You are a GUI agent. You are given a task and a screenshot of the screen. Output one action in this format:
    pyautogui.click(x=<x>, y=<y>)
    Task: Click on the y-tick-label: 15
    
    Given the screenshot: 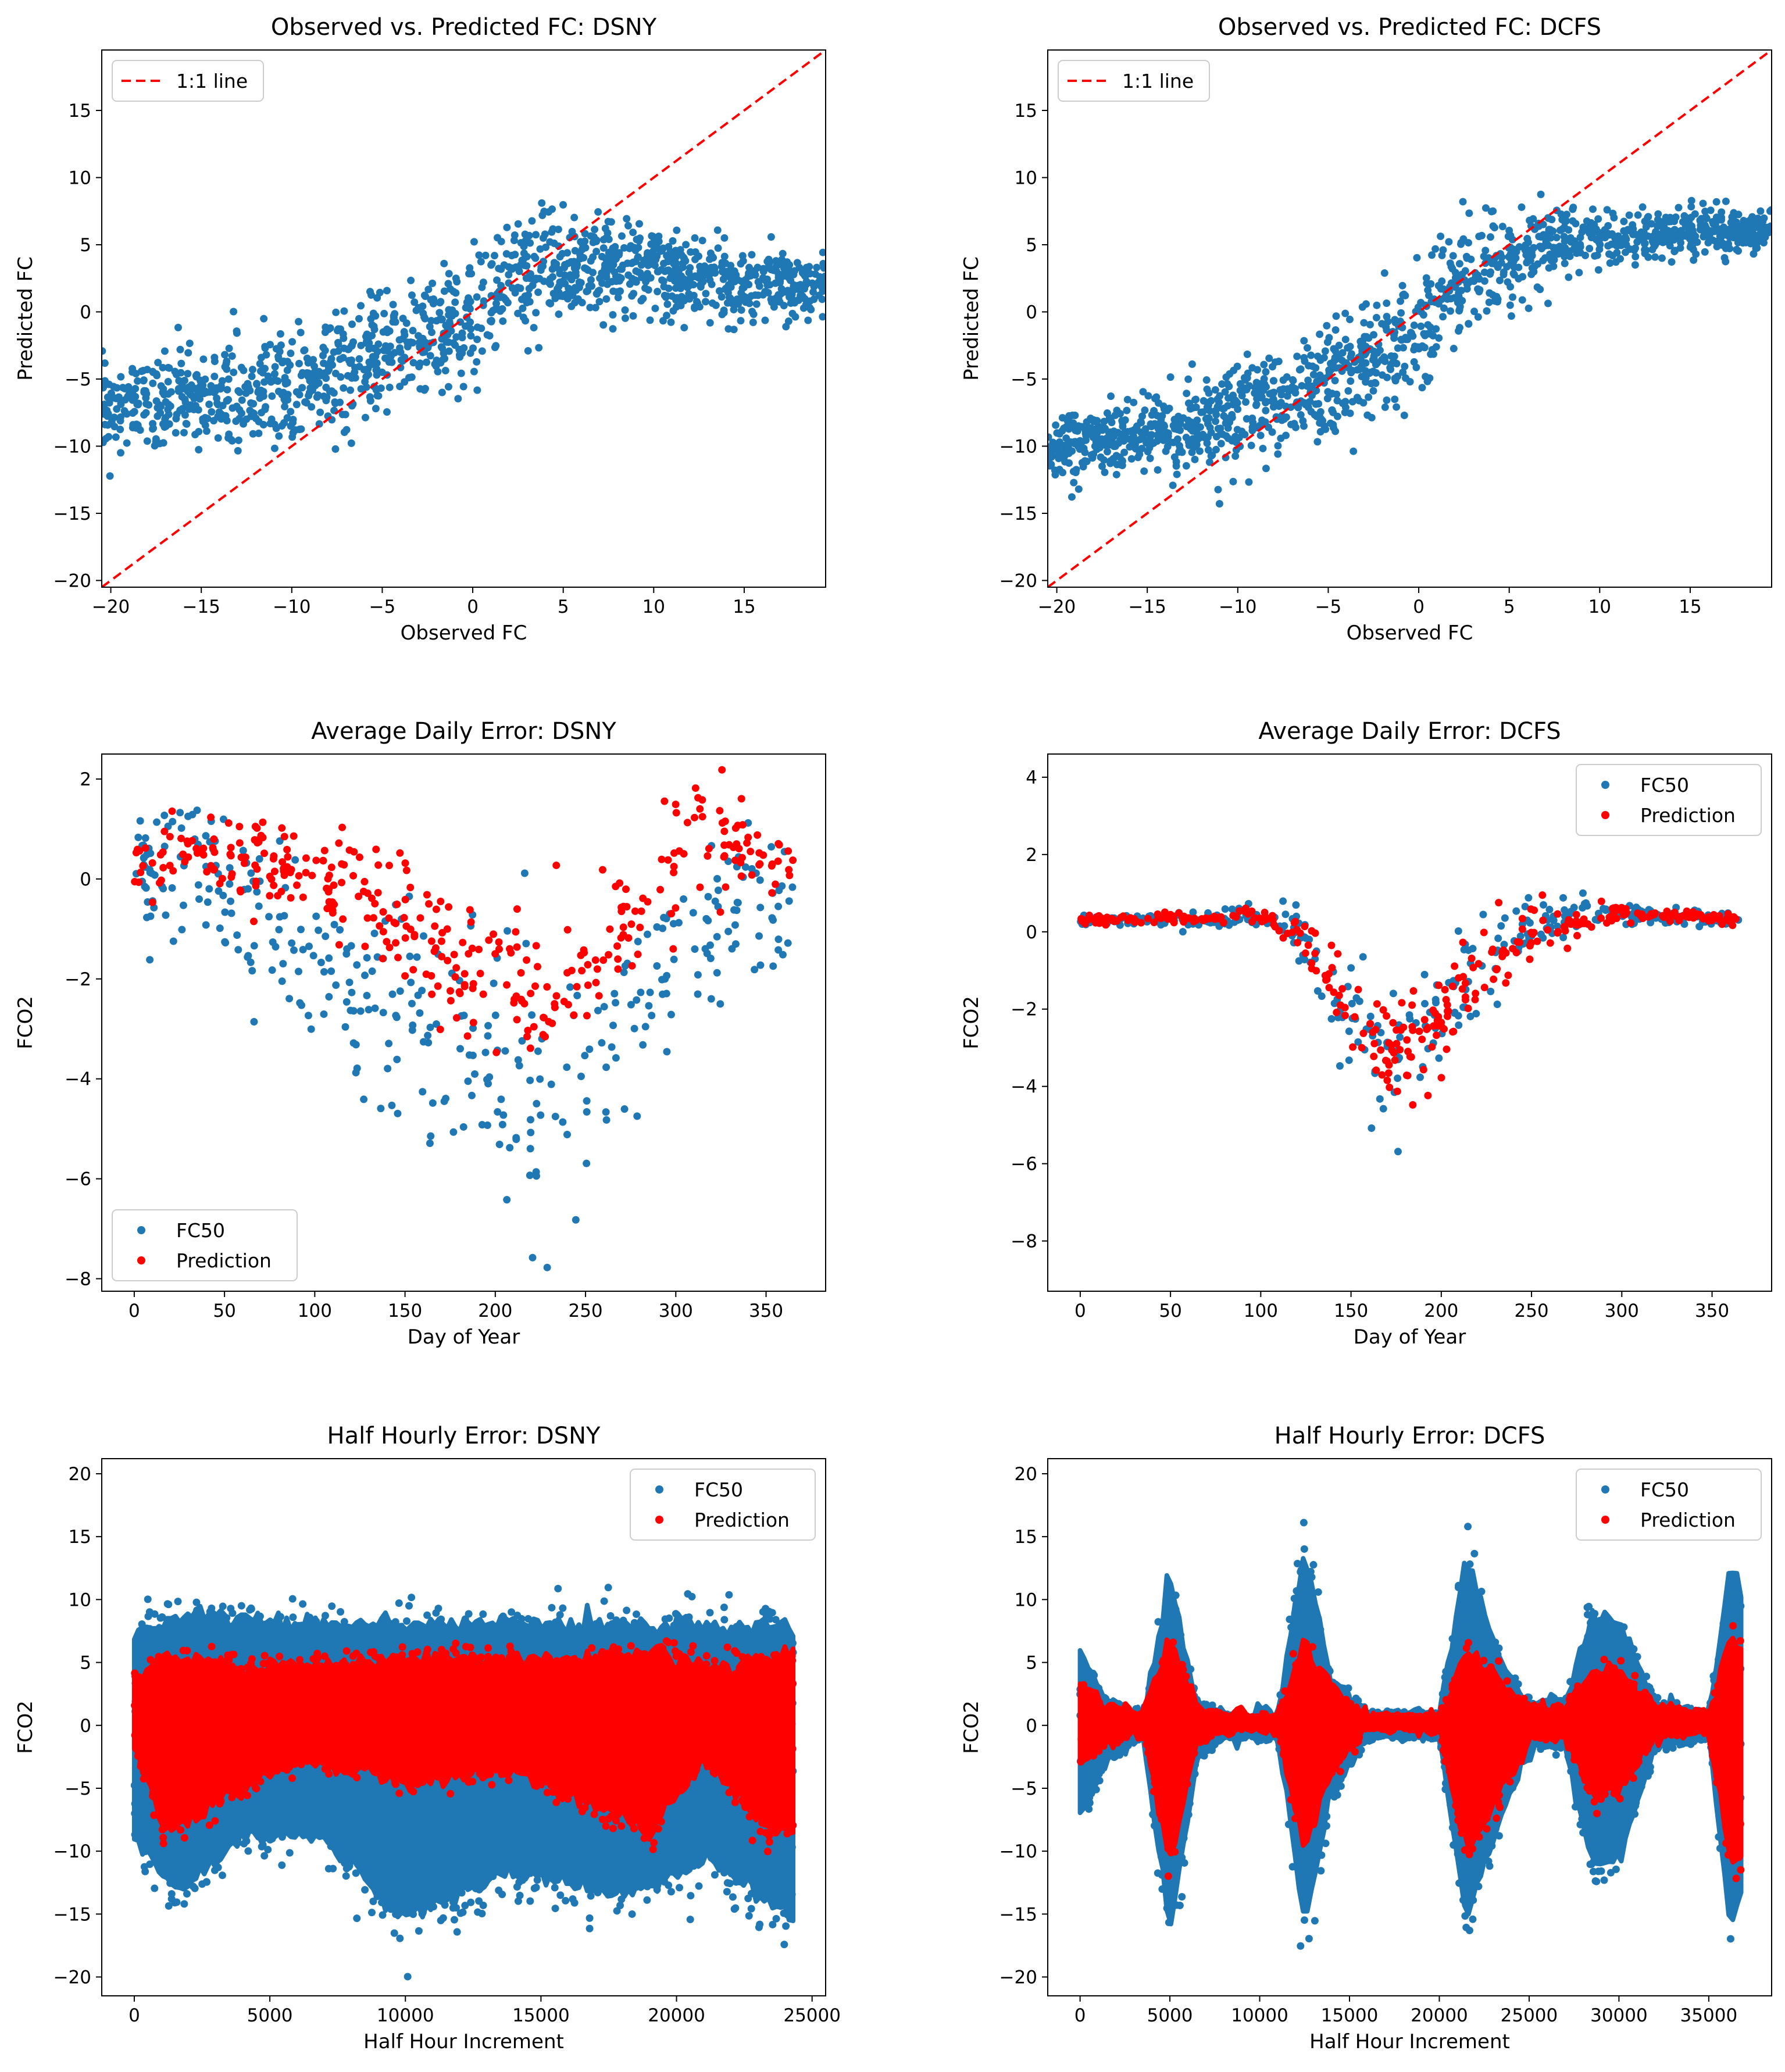 What is the action you would take?
    pyautogui.click(x=1026, y=112)
    